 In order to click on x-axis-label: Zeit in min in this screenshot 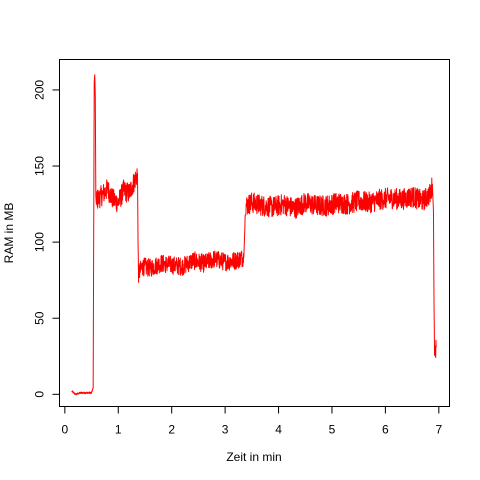, I will do `click(253, 457)`.